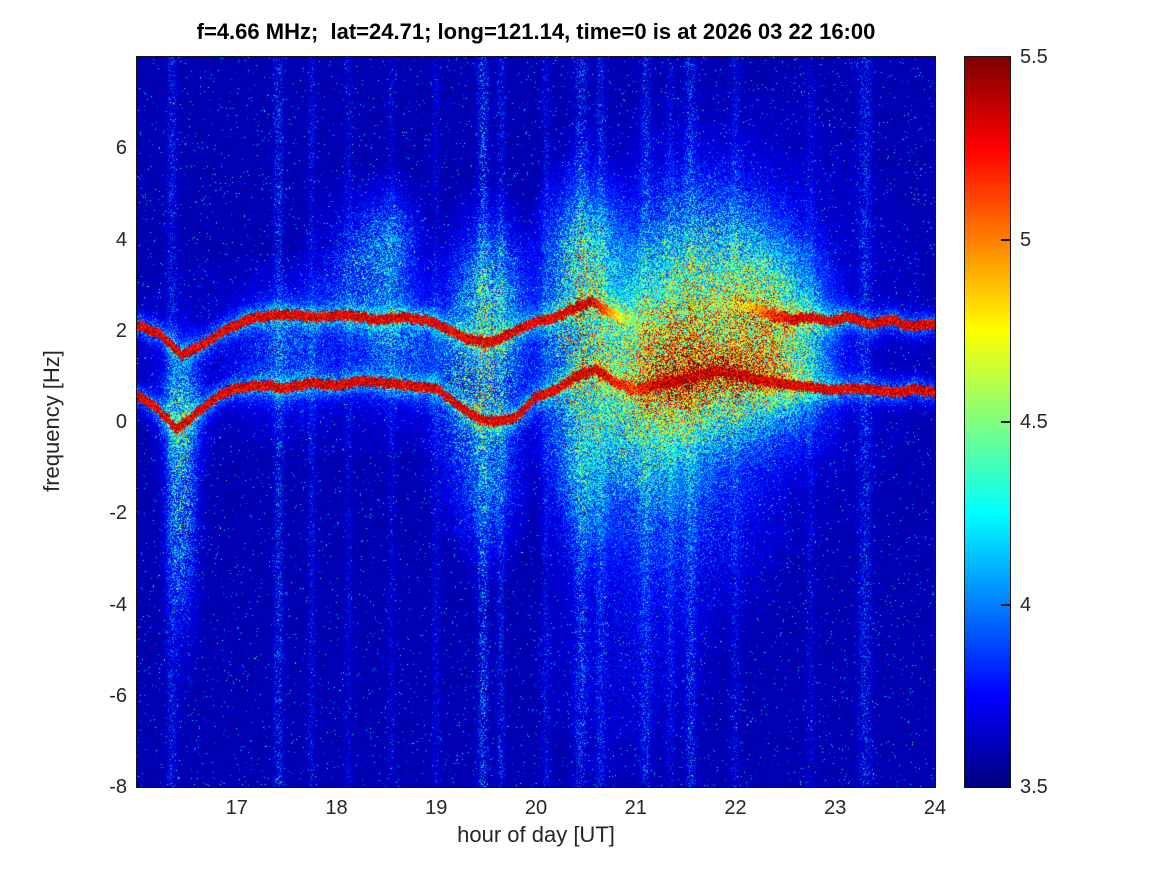  Describe the element at coordinates (1026, 604) in the screenshot. I see `colorbar-tick-label: 4` at that location.